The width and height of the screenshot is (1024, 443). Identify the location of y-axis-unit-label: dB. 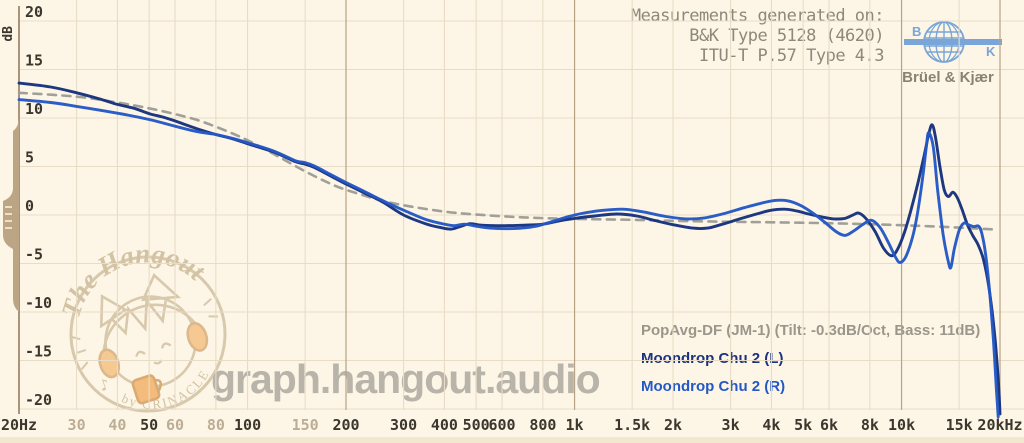
(8, 34).